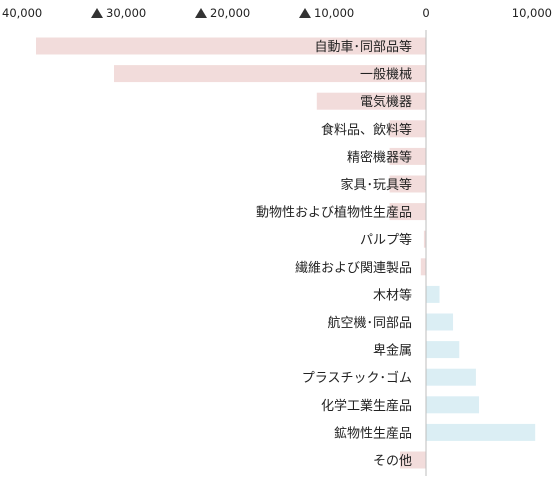 The width and height of the screenshot is (558, 482). Describe the element at coordinates (126, 13) in the screenshot. I see `x-tick-label: 30,000` at that location.